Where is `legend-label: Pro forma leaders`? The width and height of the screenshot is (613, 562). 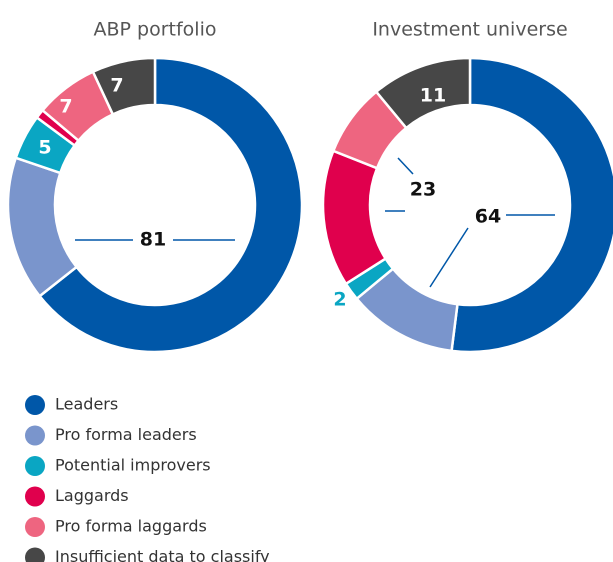
legend-label: Pro forma leaders is located at coordinates (126, 434).